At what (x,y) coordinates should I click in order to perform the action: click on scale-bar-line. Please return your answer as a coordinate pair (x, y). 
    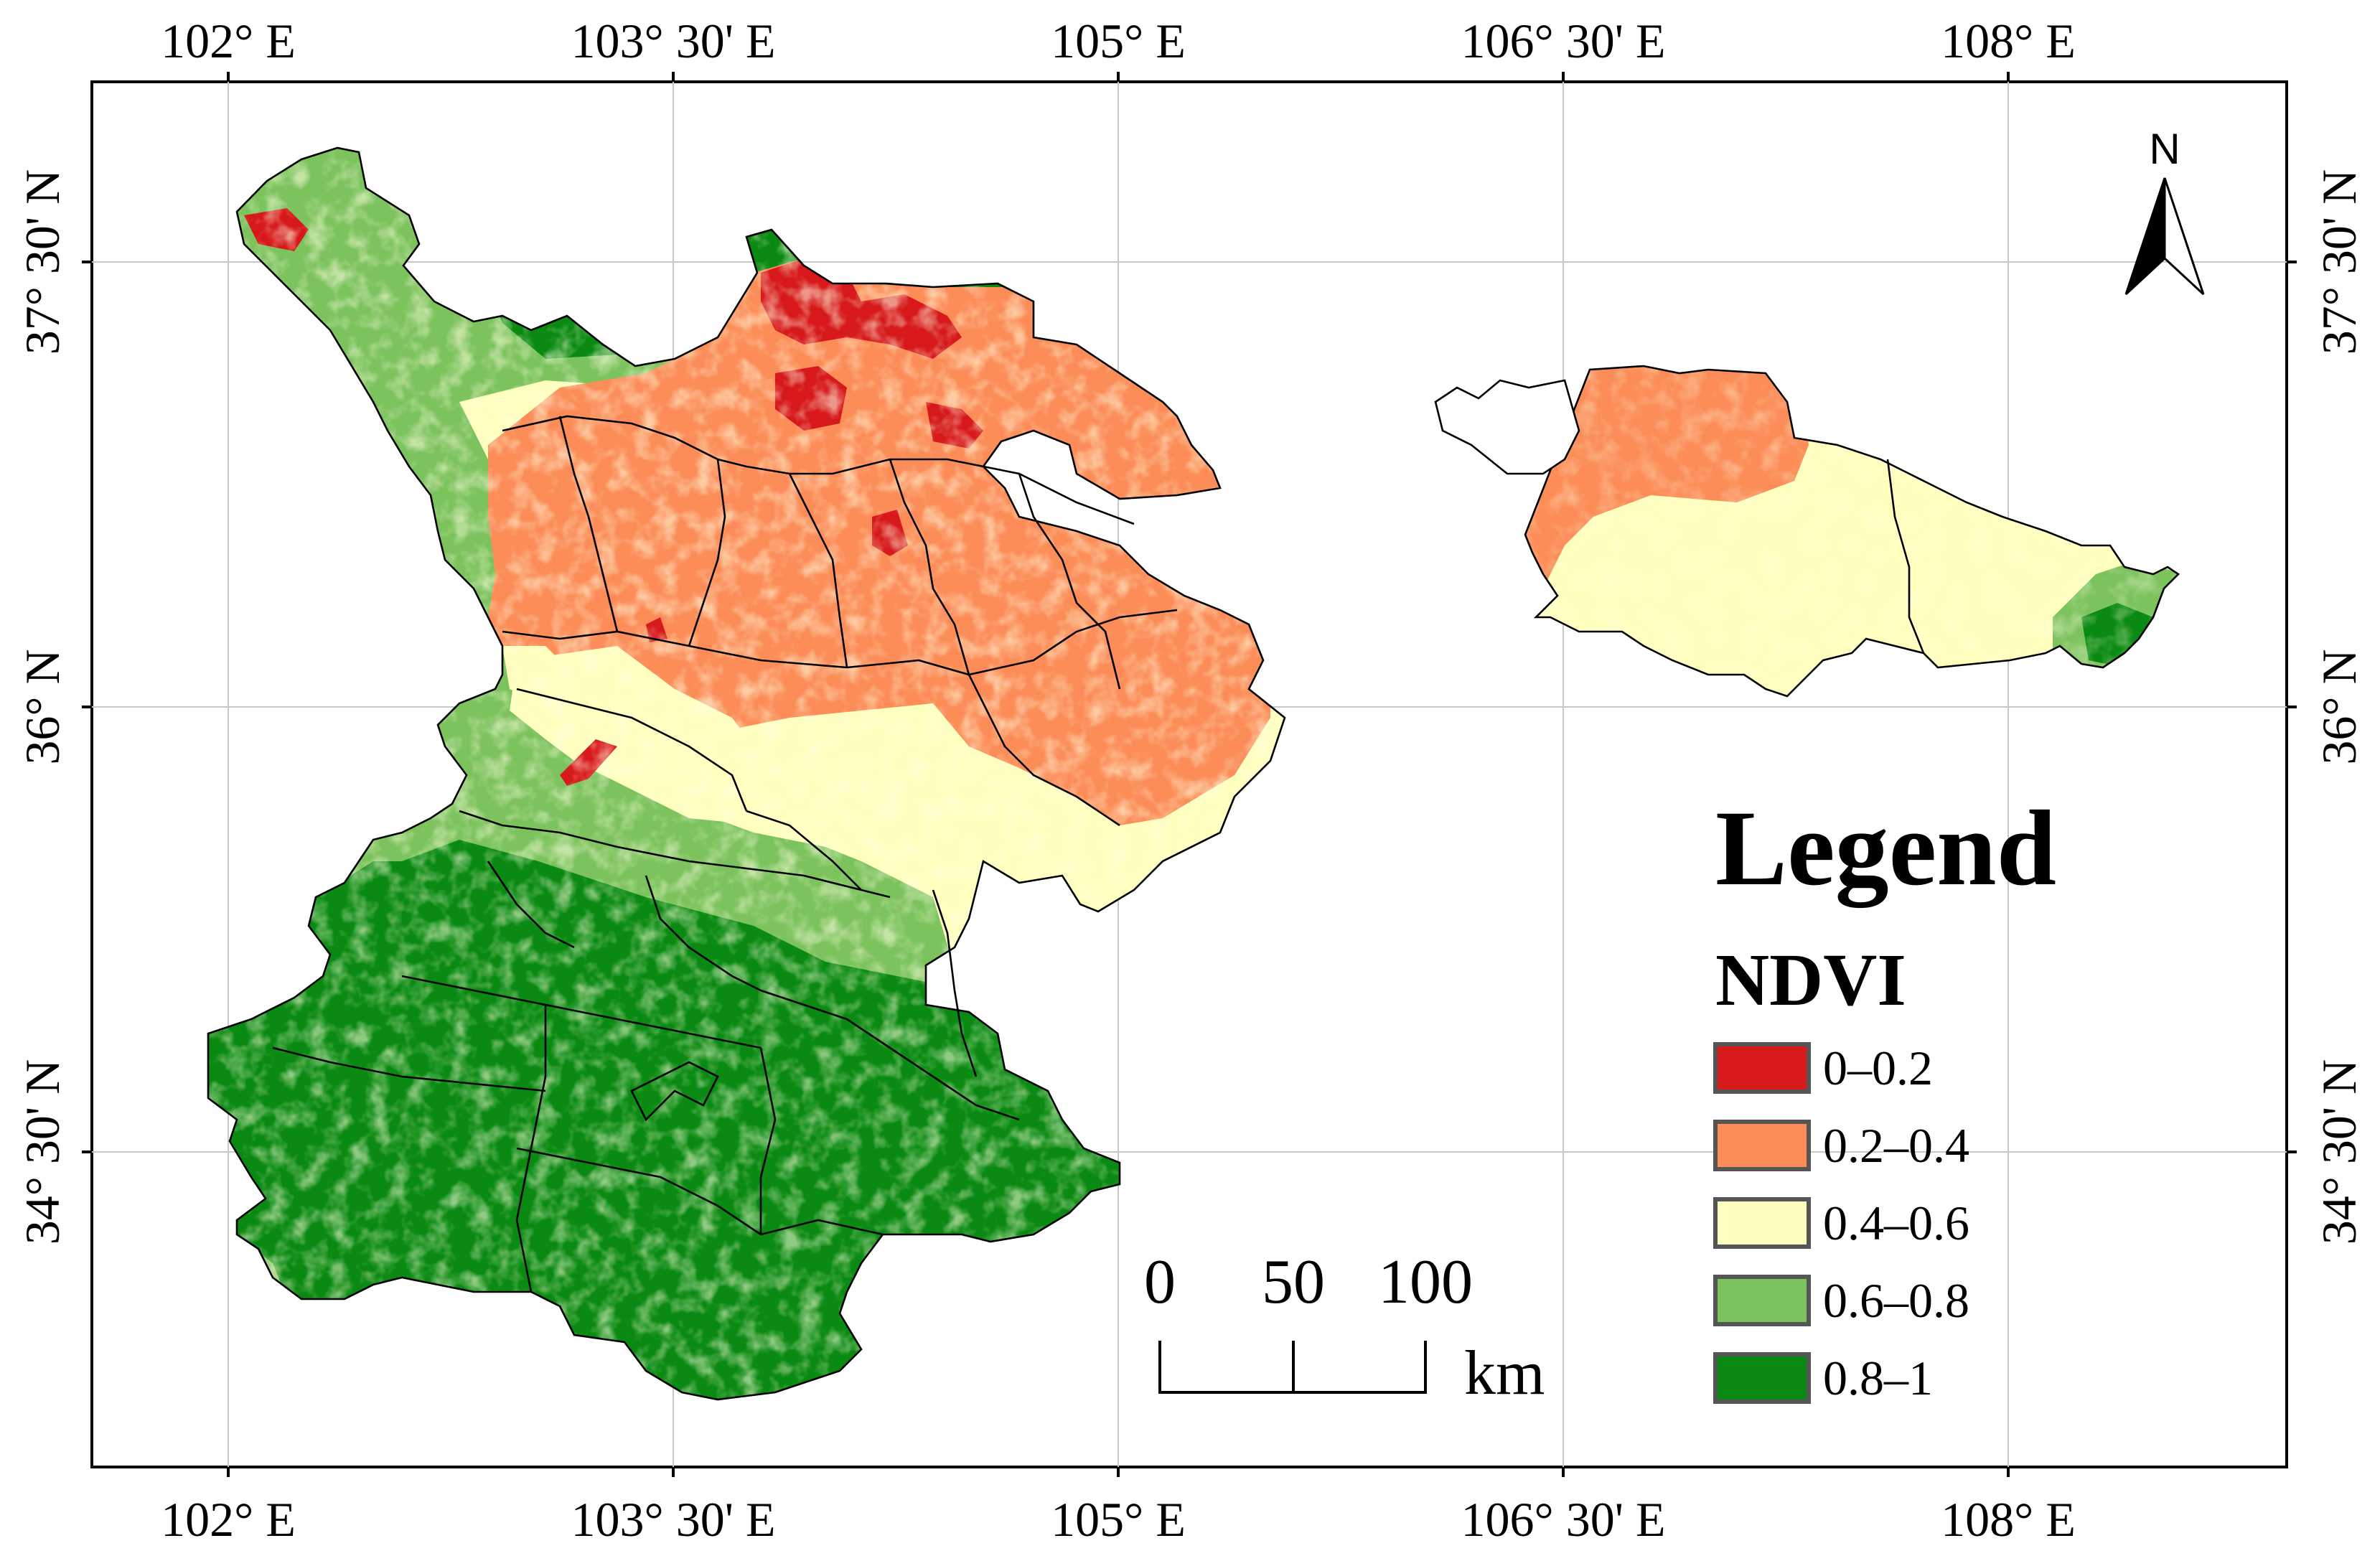
    Looking at the image, I should click on (1292, 1367).